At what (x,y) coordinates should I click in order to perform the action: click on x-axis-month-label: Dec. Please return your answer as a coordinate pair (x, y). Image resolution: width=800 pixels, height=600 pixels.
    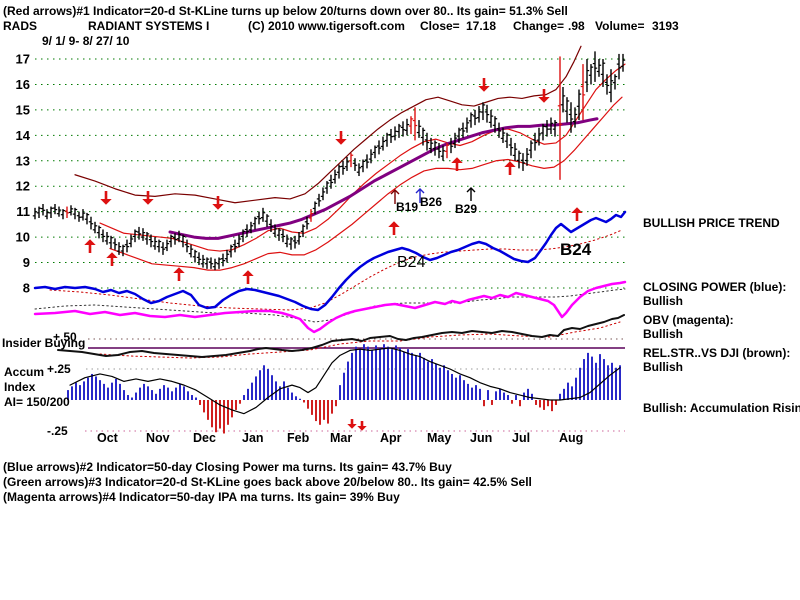
    Looking at the image, I should click on (204, 438).